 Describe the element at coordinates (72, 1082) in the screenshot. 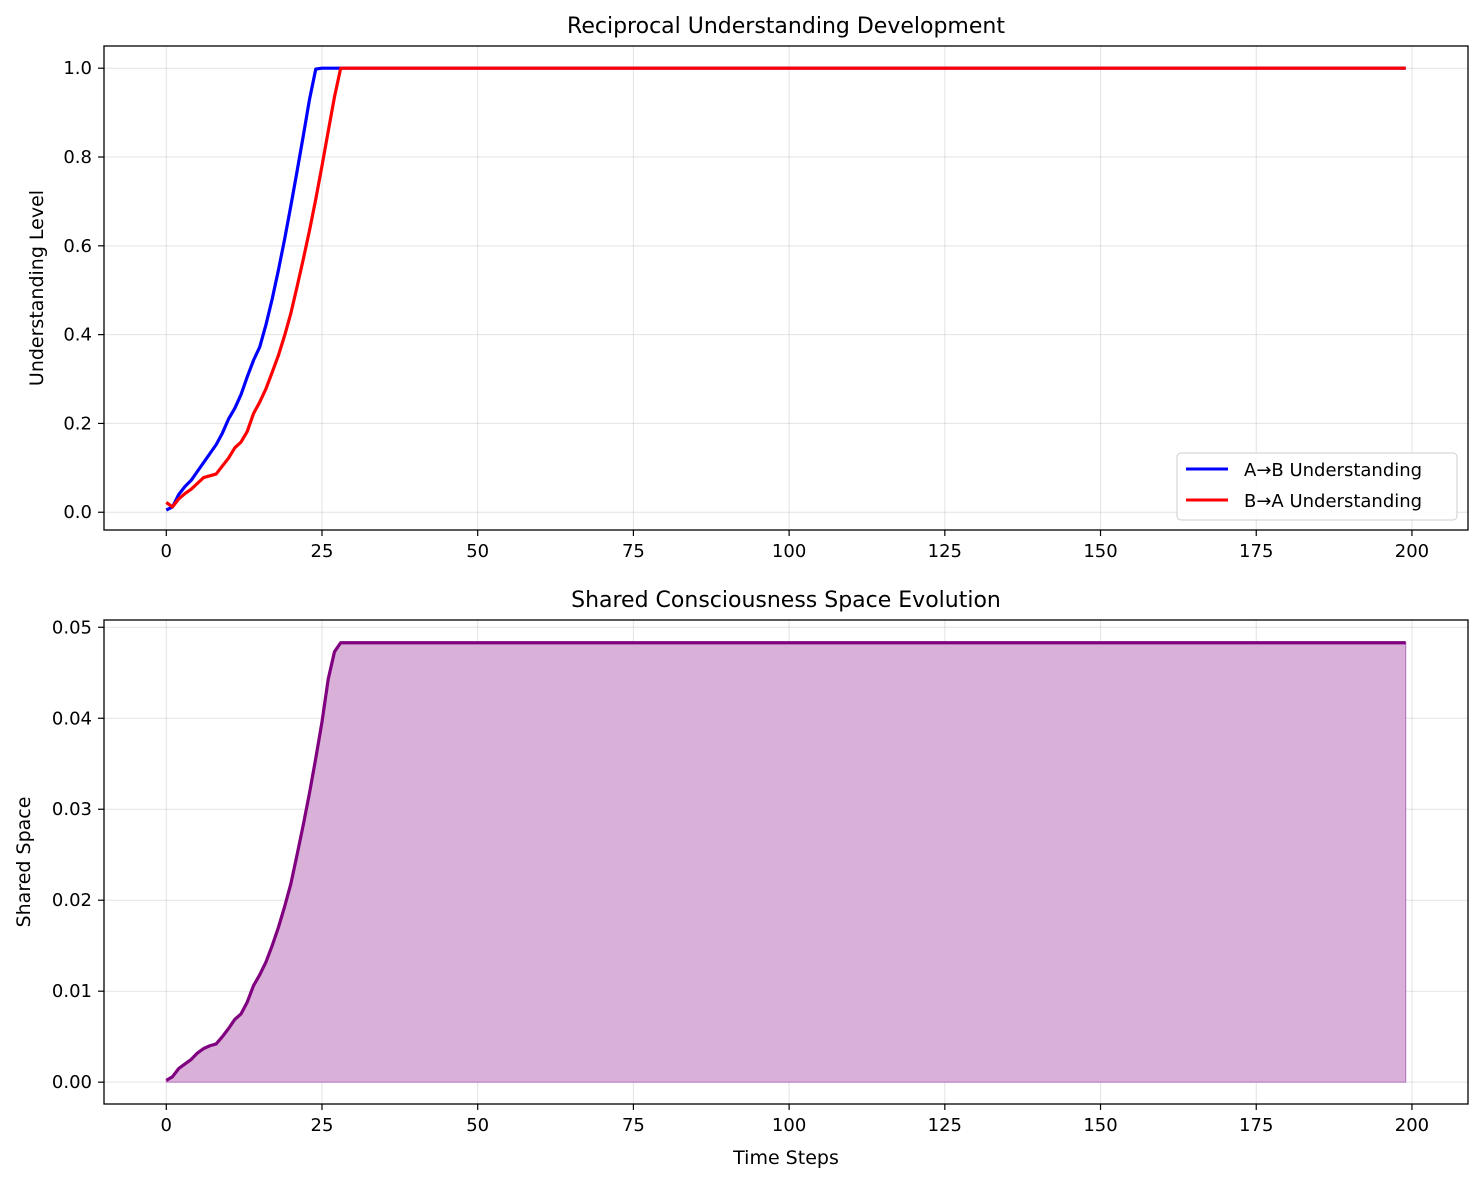

I see `shared-space-y-tick-label: 0.00` at that location.